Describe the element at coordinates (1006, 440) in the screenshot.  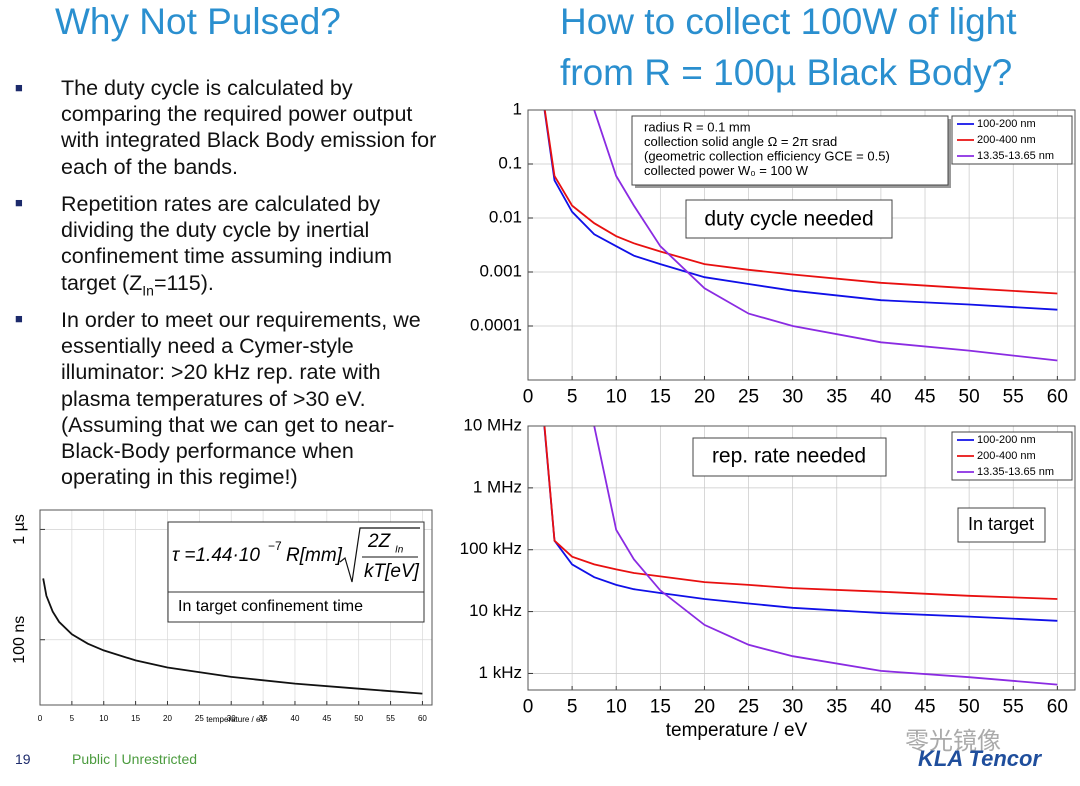
I see `legend-label: 100-200 nm` at that location.